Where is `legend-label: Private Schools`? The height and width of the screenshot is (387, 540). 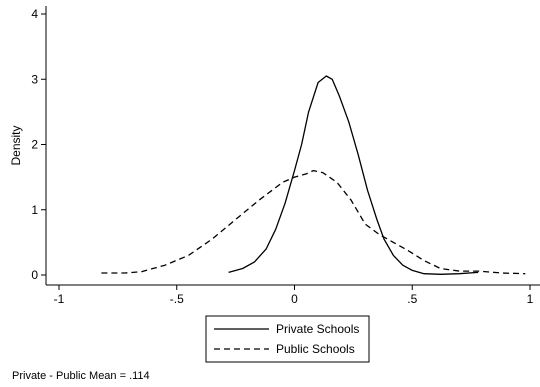
legend-label: Private Schools is located at coordinates (317, 329).